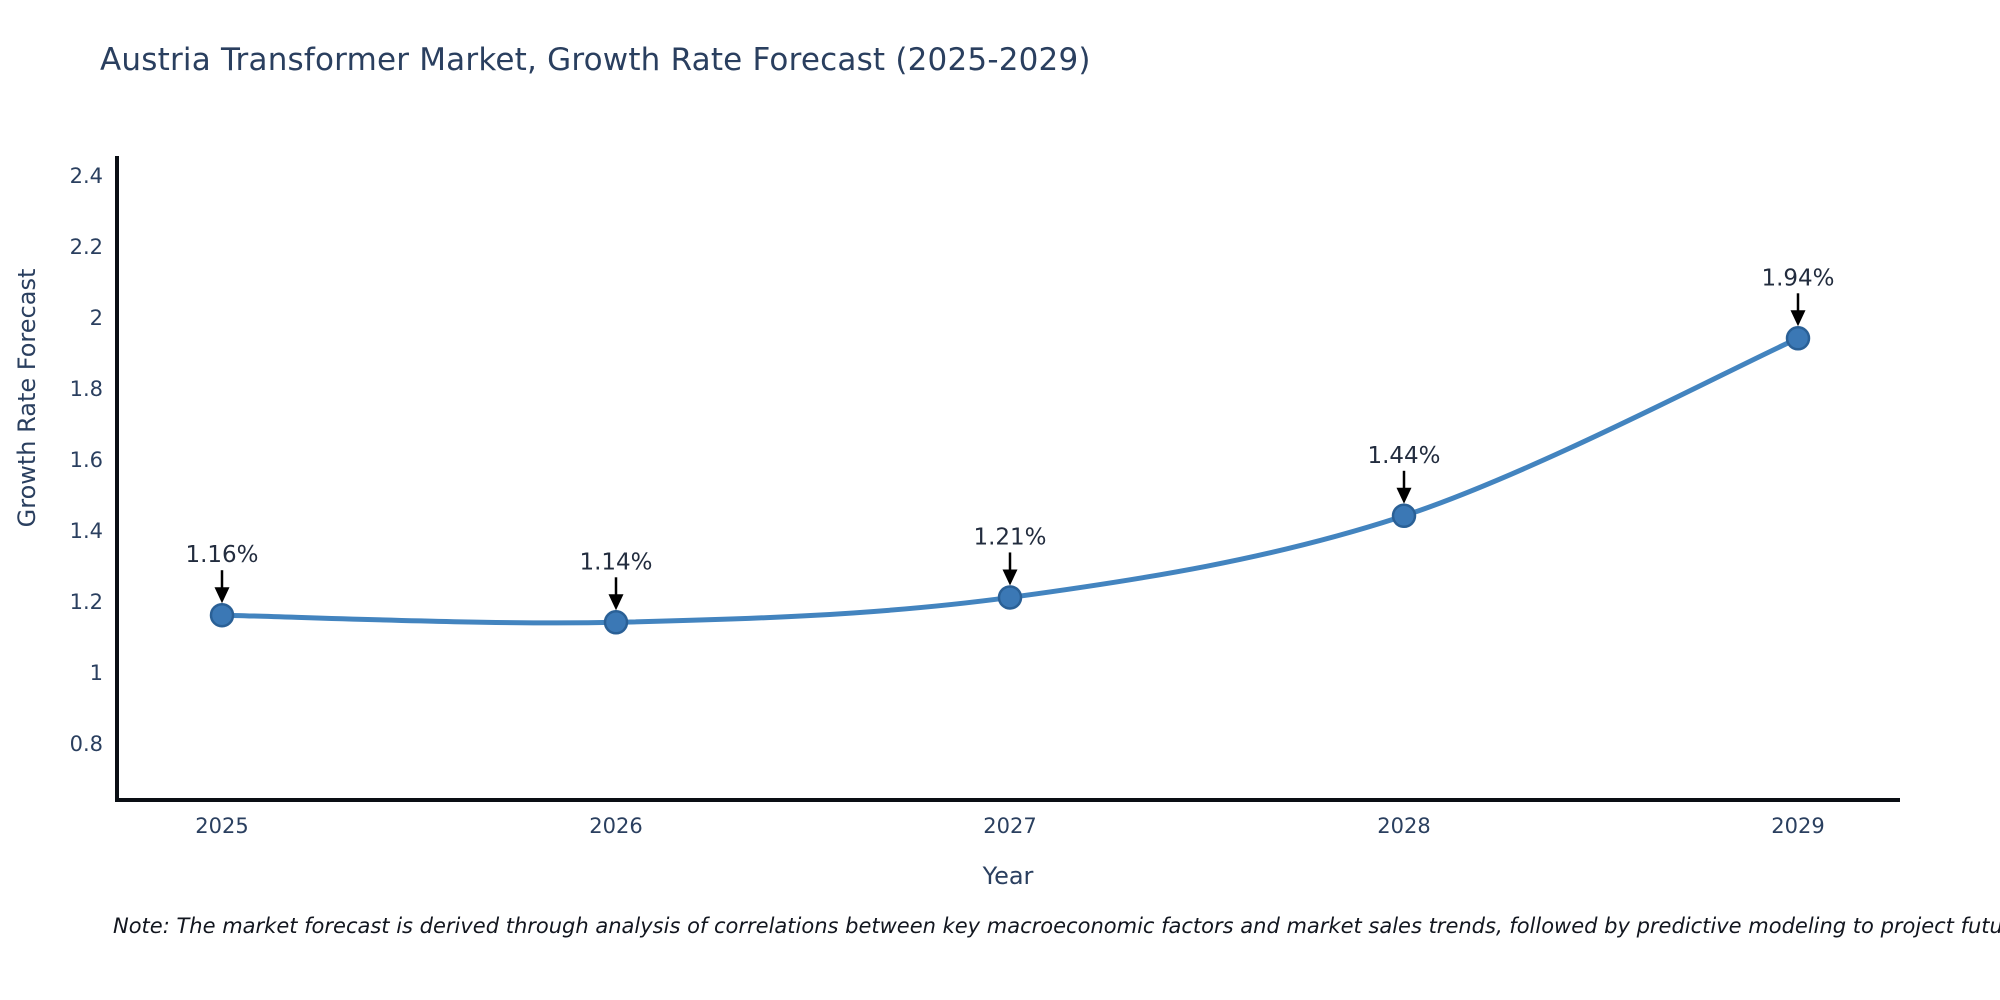 The height and width of the screenshot is (1000, 2000). I want to click on y-tick-label: 1.6, so click(86, 460).